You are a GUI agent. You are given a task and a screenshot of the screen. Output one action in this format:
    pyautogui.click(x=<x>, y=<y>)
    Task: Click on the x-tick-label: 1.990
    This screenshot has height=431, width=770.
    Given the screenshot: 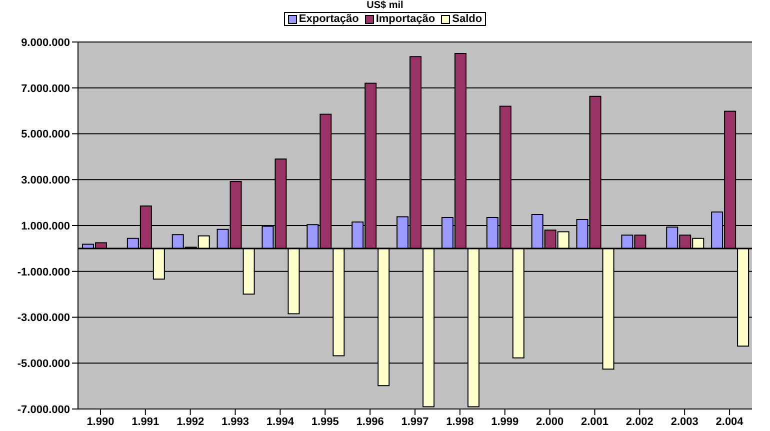 What is the action you would take?
    pyautogui.click(x=100, y=422)
    